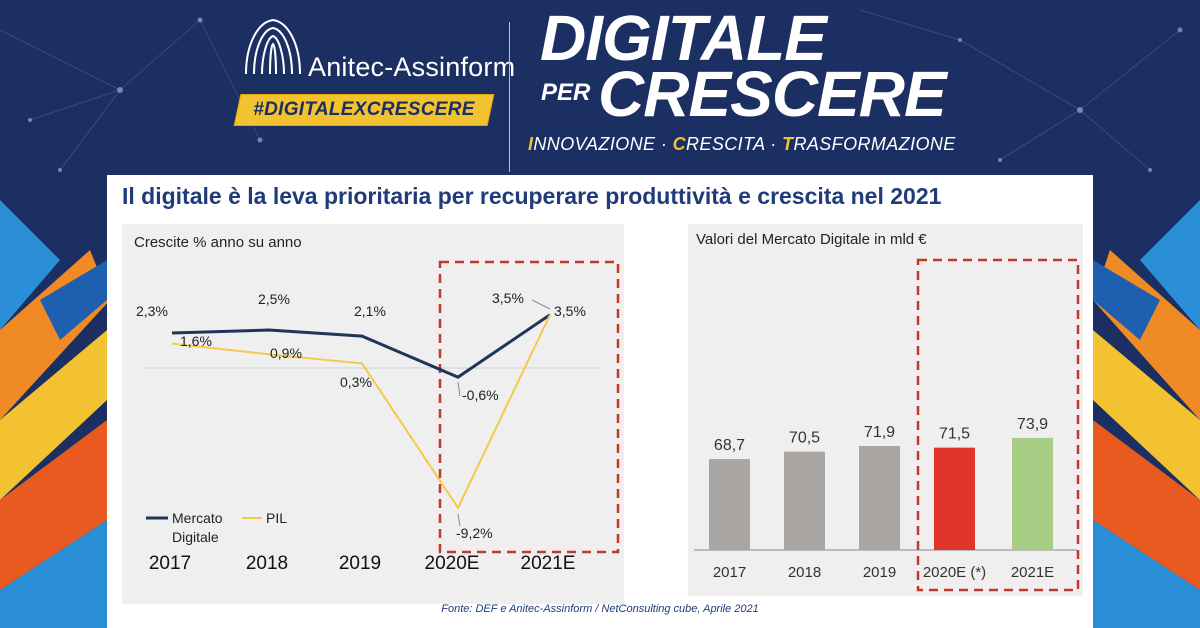  I want to click on x-tick-label-2021E: 2021E, so click(548, 563).